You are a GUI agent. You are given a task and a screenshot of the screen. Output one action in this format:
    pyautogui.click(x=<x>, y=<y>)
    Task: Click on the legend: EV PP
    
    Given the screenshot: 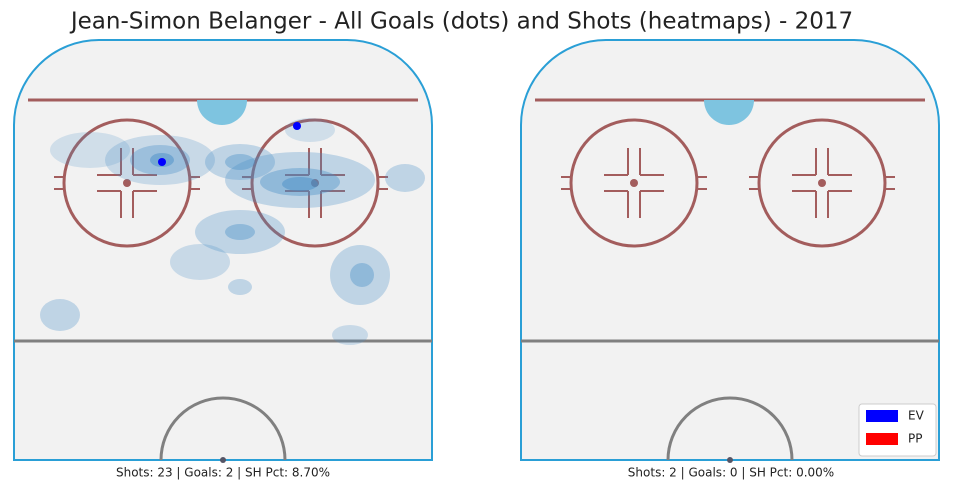 What is the action you would take?
    pyautogui.click(x=897, y=430)
    